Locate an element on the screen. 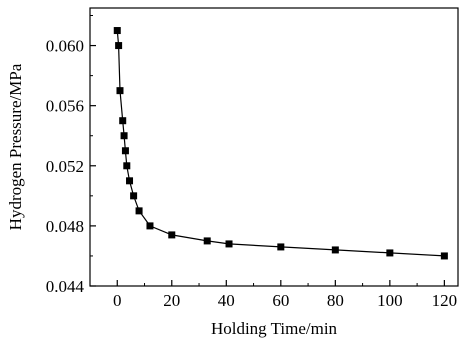  x-tick-label: 20 is located at coordinates (171, 300).